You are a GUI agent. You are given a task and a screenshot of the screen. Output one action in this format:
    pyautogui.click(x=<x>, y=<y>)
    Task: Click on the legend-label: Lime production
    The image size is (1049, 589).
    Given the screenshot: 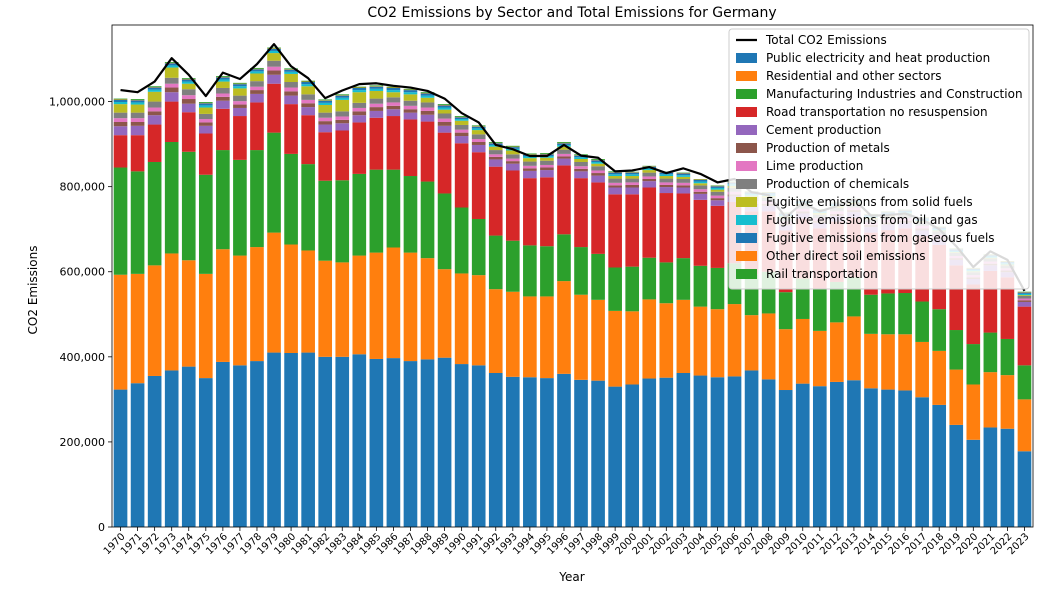 What is the action you would take?
    pyautogui.click(x=814, y=166)
    